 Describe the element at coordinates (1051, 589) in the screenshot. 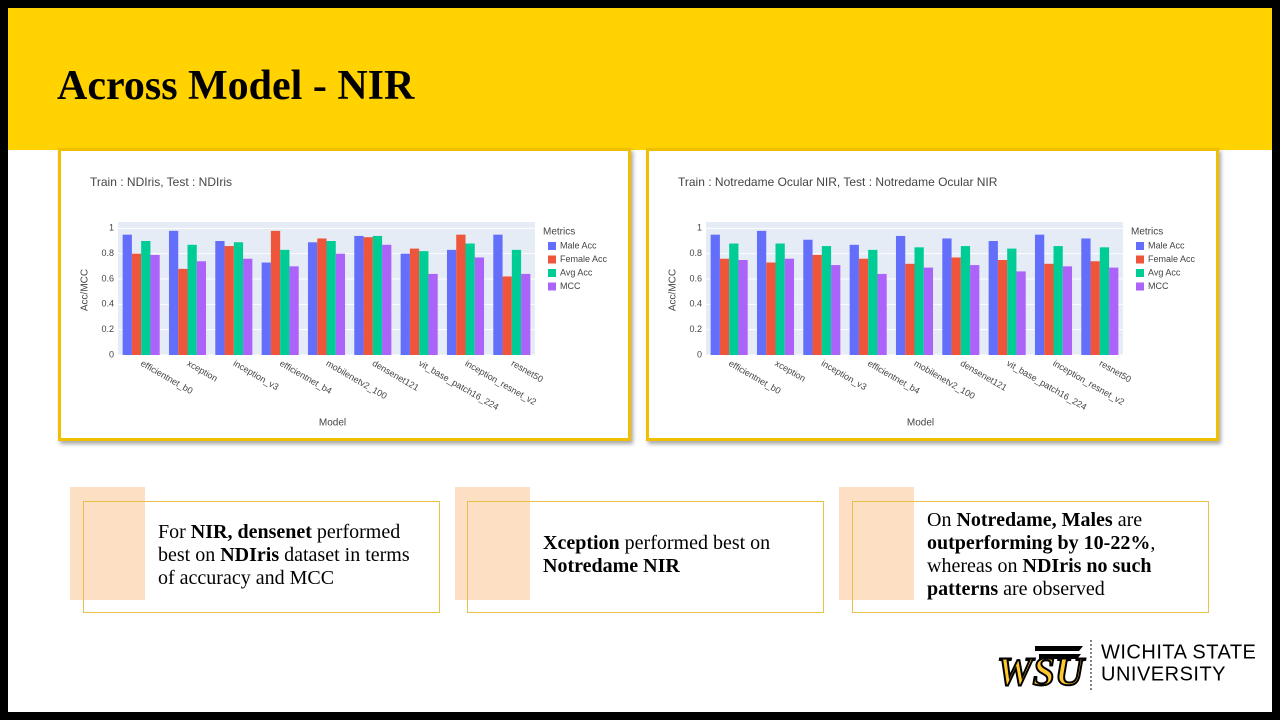

I see `text-run: are observed` at that location.